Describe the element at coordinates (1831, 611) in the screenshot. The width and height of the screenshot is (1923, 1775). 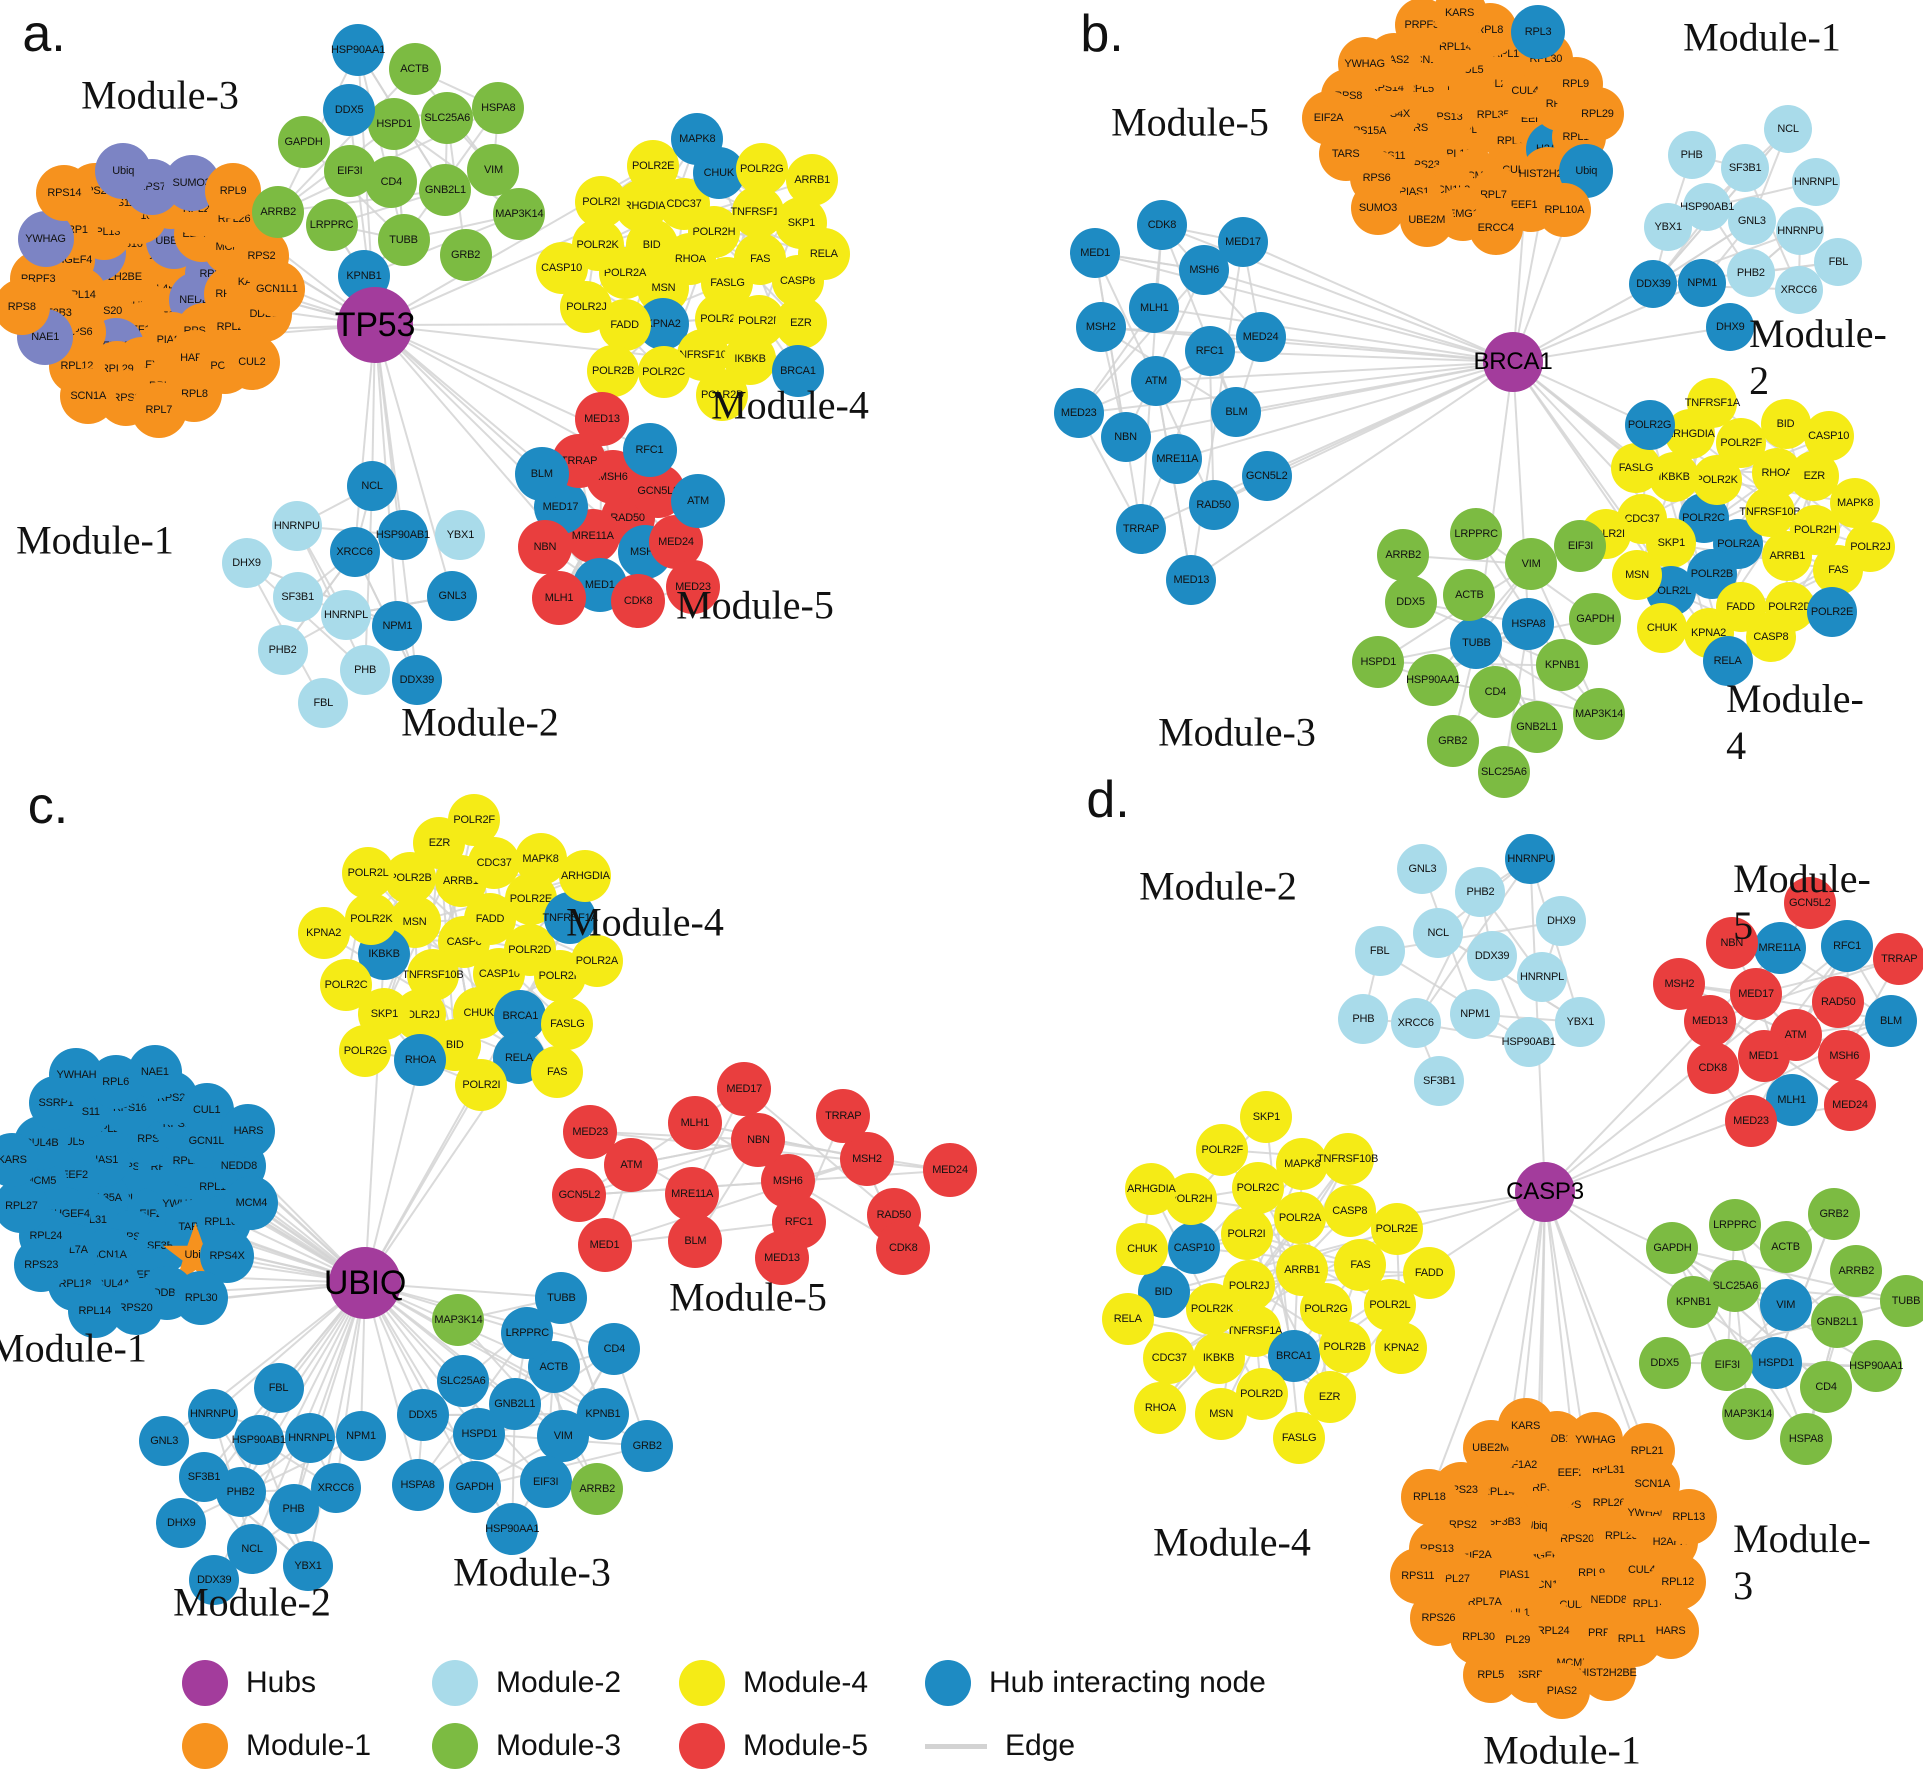
I see `gene-node-polr2e: POLR2E` at that location.